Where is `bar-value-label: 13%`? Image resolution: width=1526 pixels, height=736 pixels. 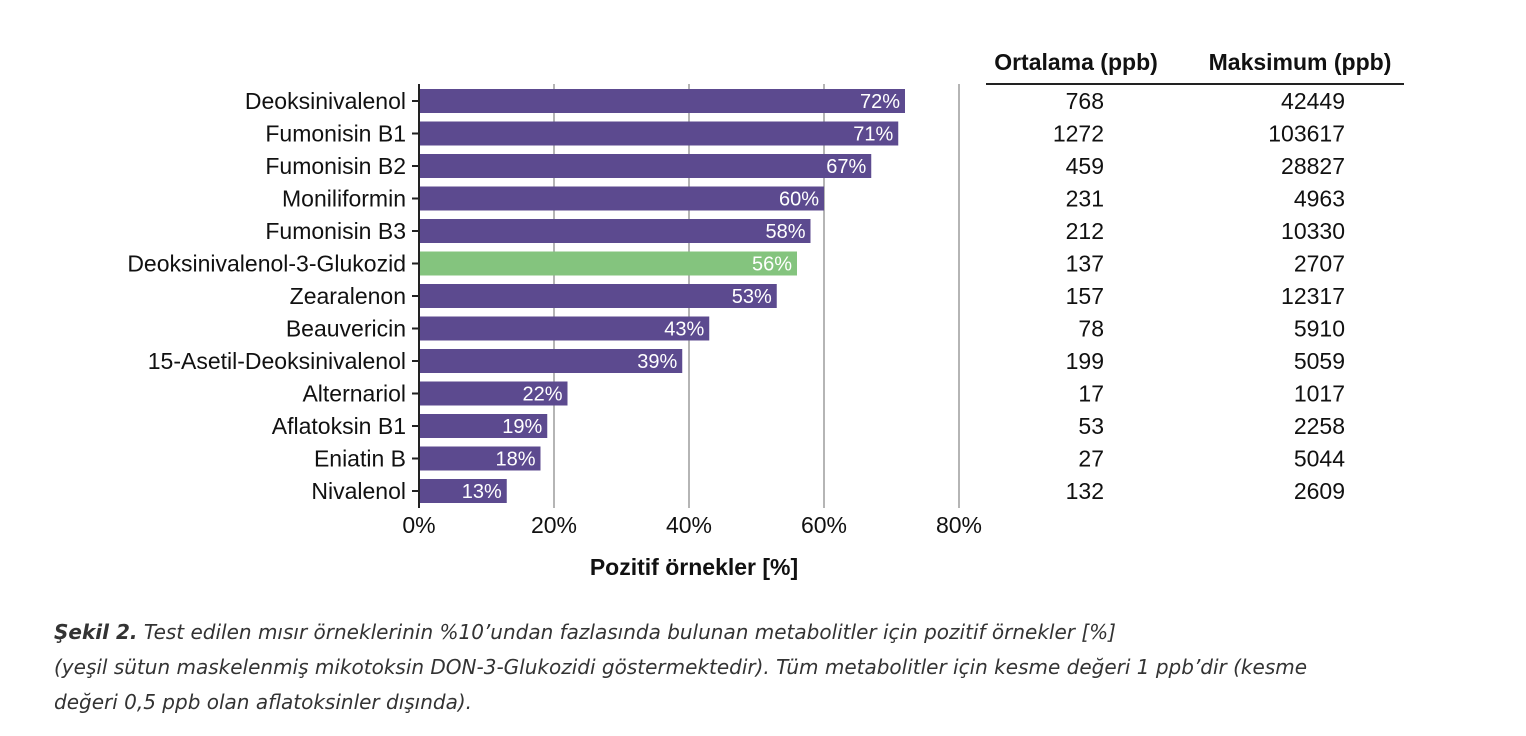 bar-value-label: 13% is located at coordinates (482, 492).